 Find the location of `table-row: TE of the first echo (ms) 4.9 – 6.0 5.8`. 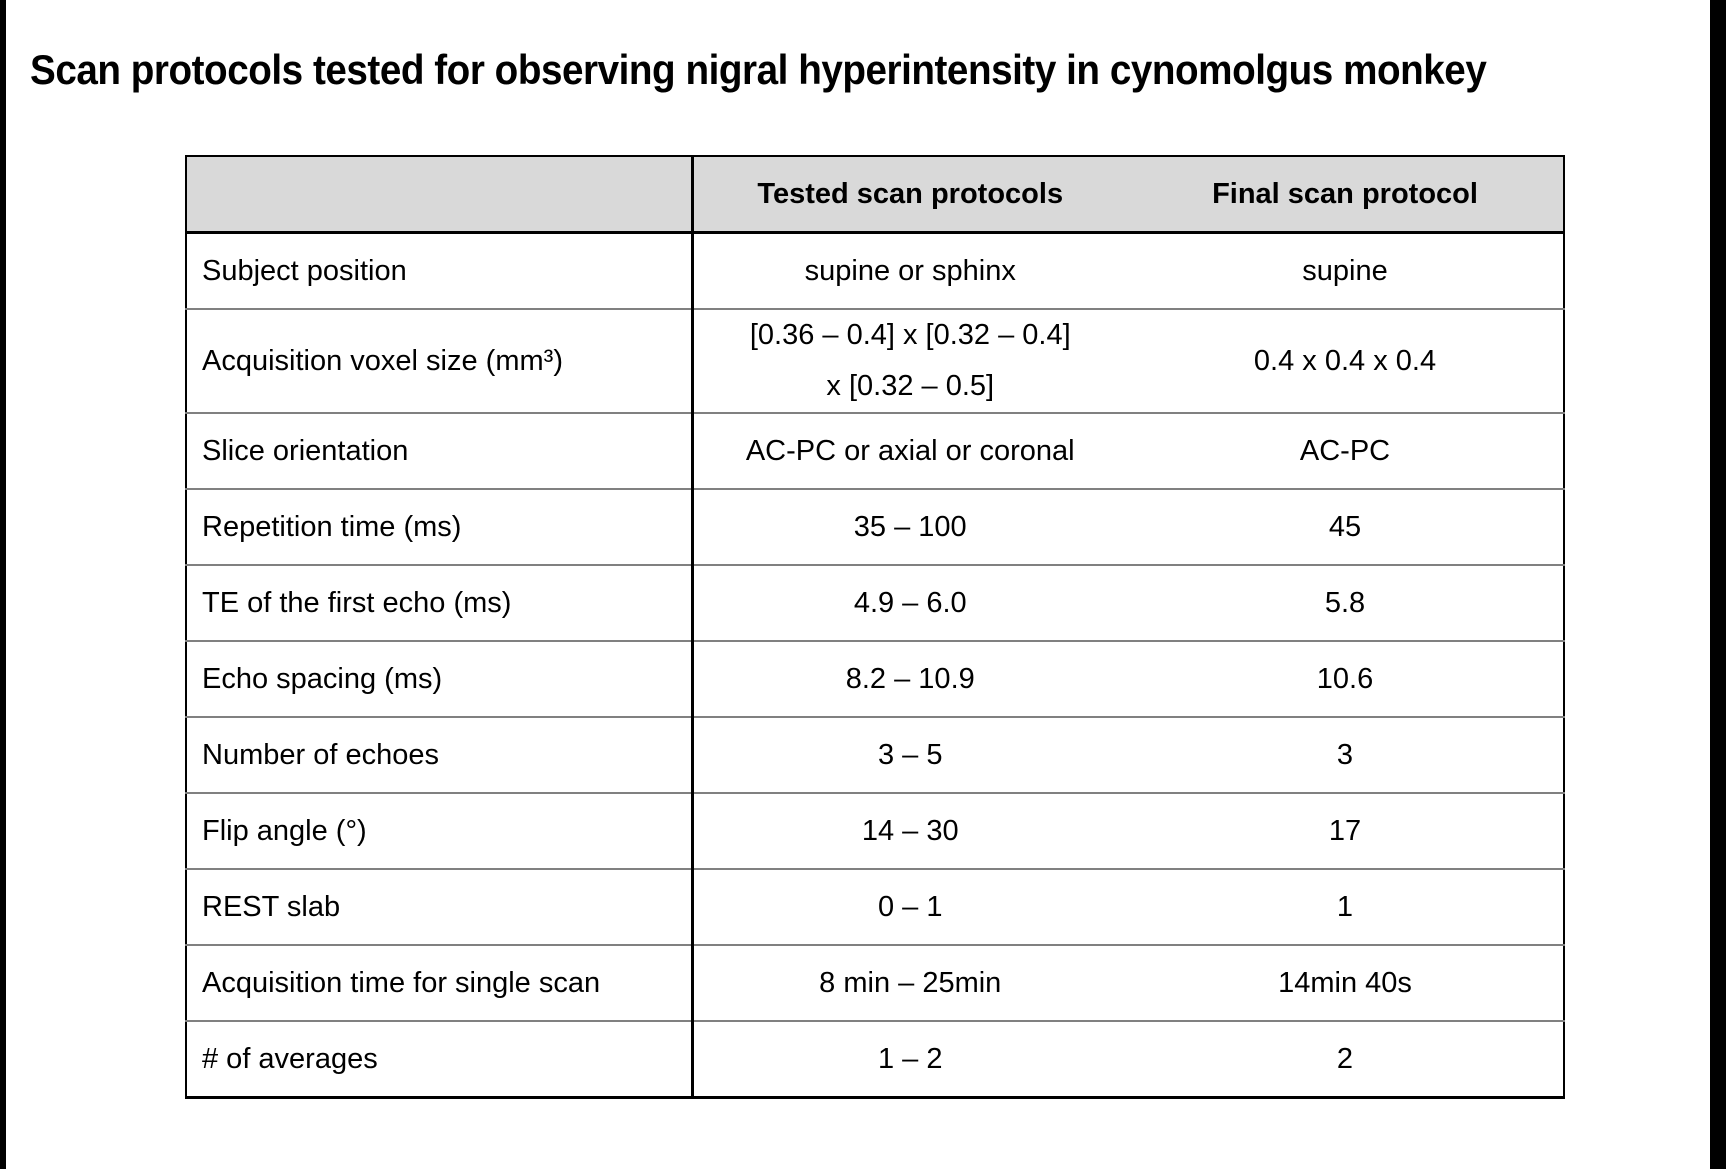

table-row: TE of the first echo (ms) 4.9 – 6.0 5.8 is located at coordinates (875, 602).